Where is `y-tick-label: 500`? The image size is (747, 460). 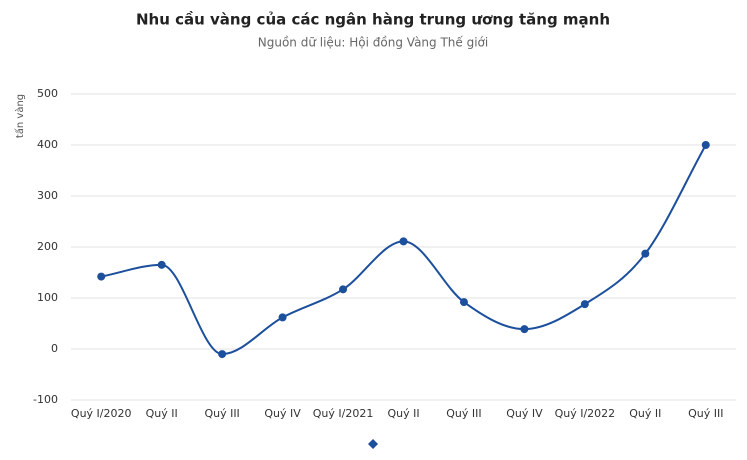
y-tick-label: 500 is located at coordinates (47, 93).